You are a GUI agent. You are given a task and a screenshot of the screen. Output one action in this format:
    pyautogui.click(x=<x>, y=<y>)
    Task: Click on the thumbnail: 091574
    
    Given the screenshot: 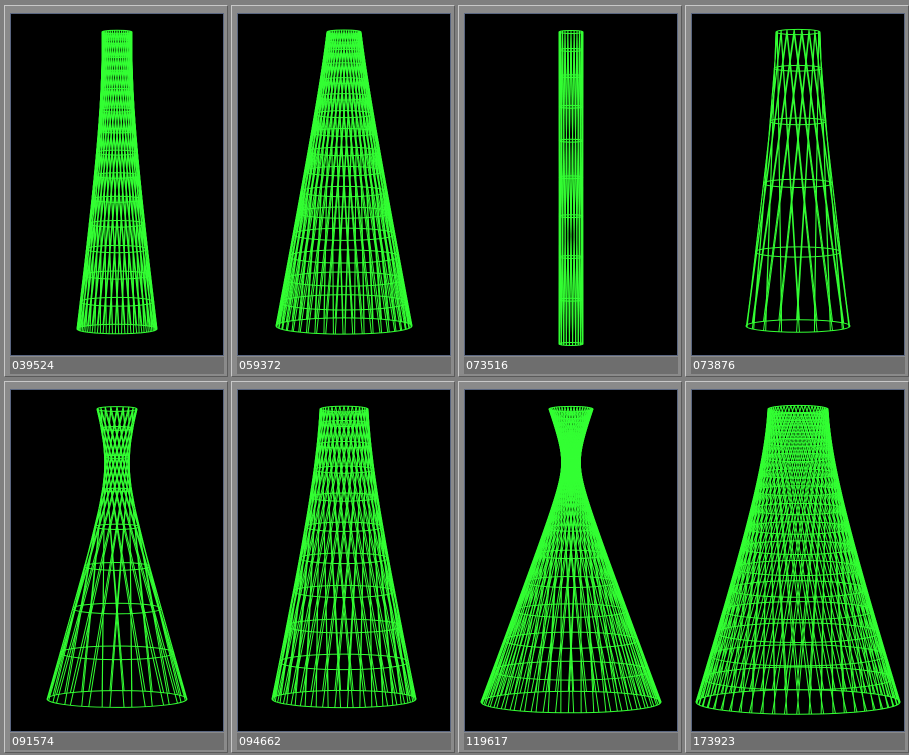 What is the action you would take?
    pyautogui.click(x=116, y=567)
    